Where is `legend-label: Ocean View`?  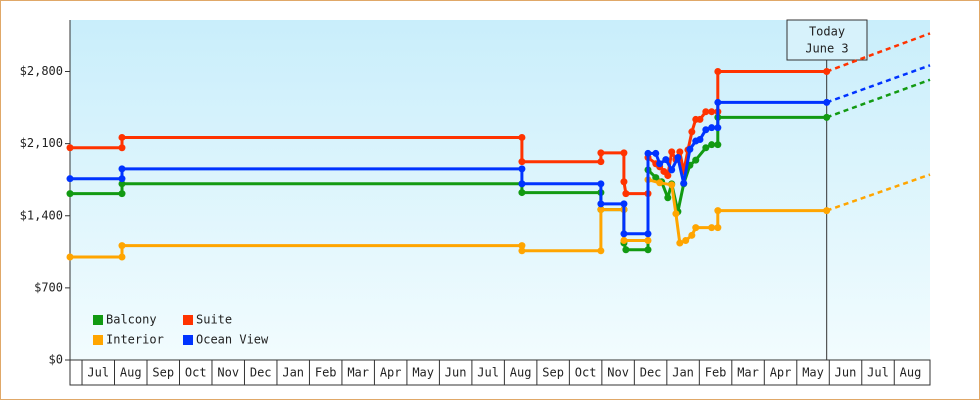
legend-label: Ocean View is located at coordinates (232, 340).